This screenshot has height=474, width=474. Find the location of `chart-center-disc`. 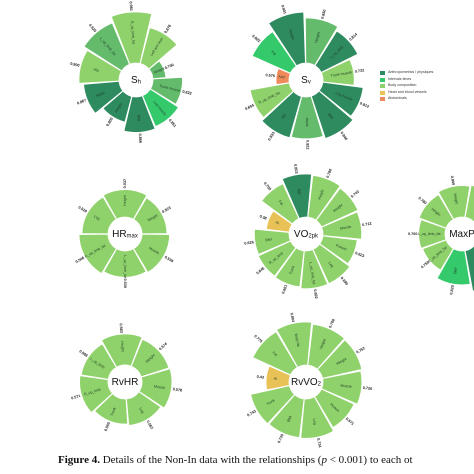

chart-center-disc is located at coordinates (125, 382).